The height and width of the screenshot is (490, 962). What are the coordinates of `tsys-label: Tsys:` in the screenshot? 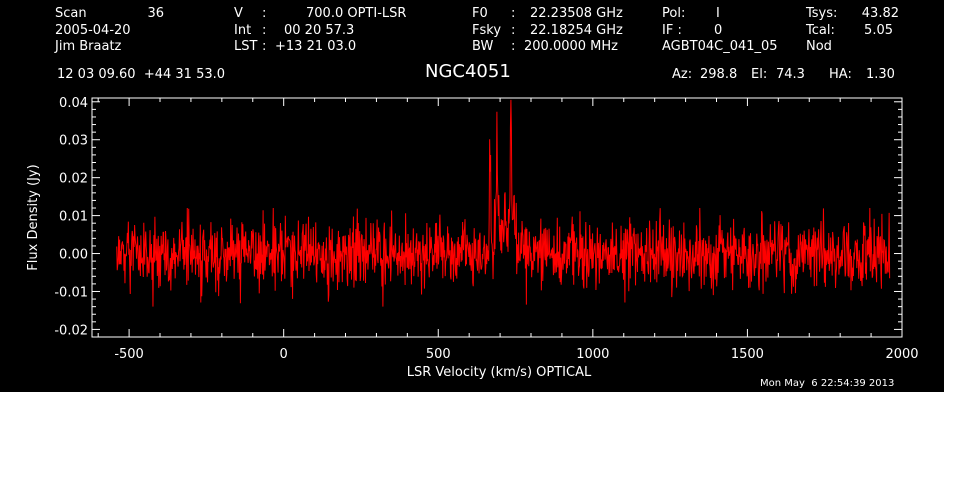 It's located at (822, 13).